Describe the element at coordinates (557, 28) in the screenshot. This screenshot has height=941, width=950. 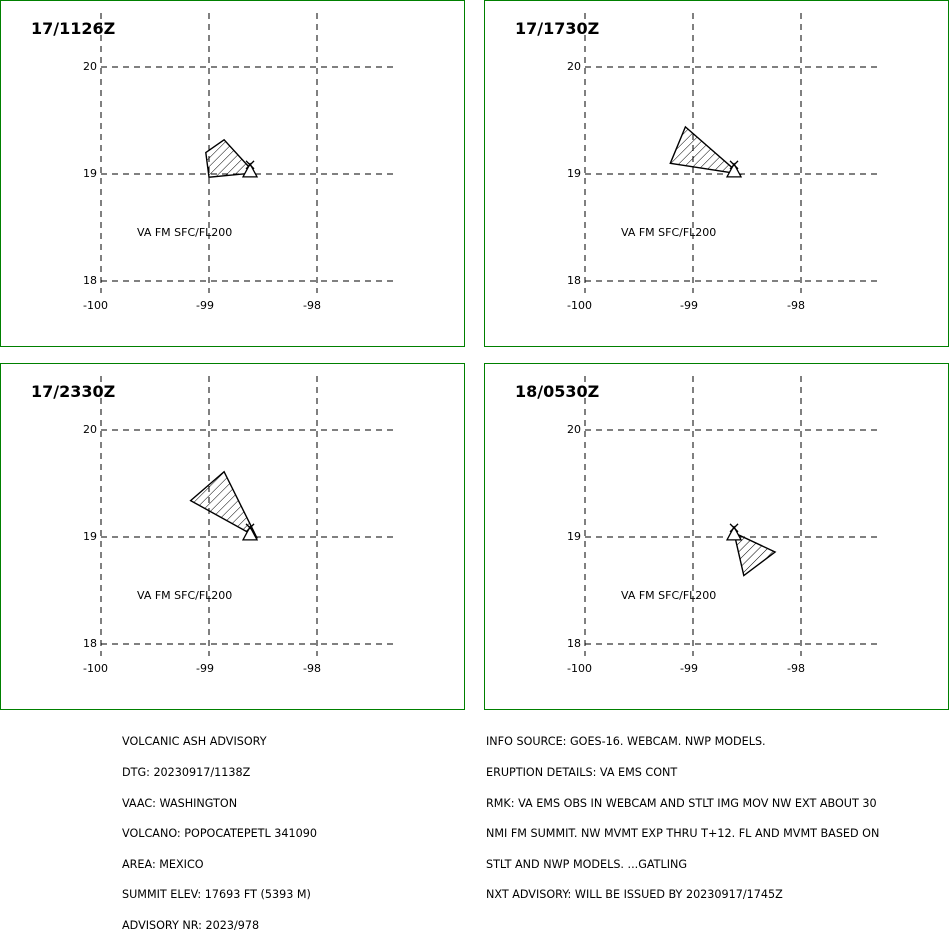
I see `panel-time-label: 17/1730Z` at that location.